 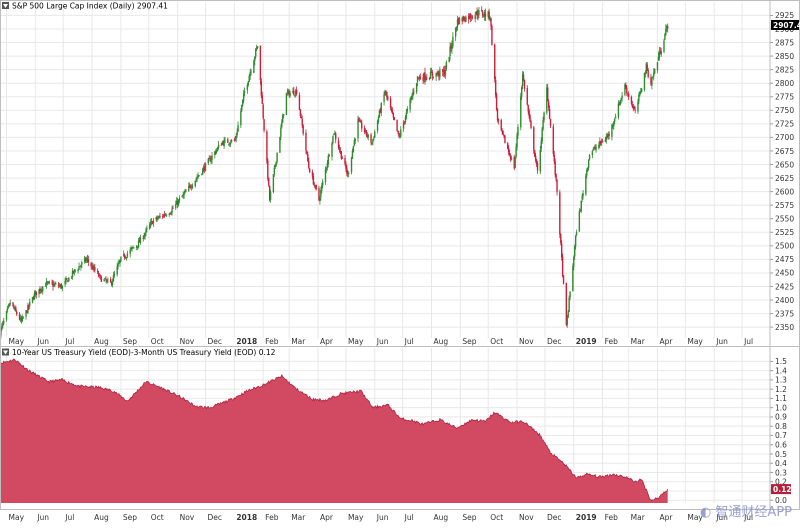 I want to click on price-y-tick-label: 2750, so click(x=784, y=110).